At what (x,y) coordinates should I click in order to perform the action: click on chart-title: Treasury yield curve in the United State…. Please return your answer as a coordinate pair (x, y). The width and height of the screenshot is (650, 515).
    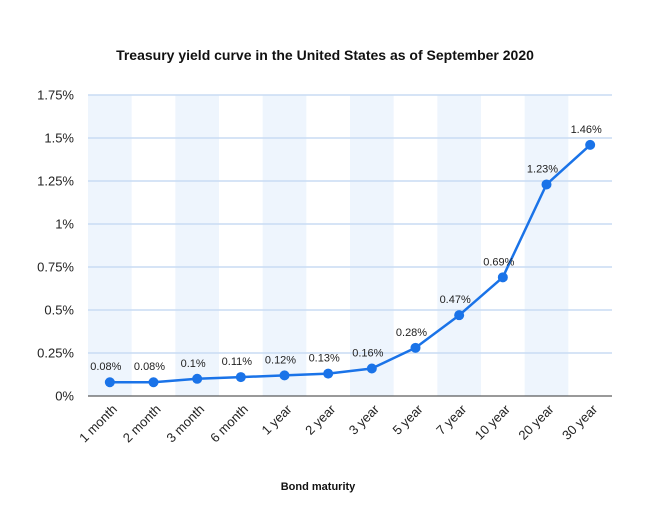
    Looking at the image, I should click on (325, 55).